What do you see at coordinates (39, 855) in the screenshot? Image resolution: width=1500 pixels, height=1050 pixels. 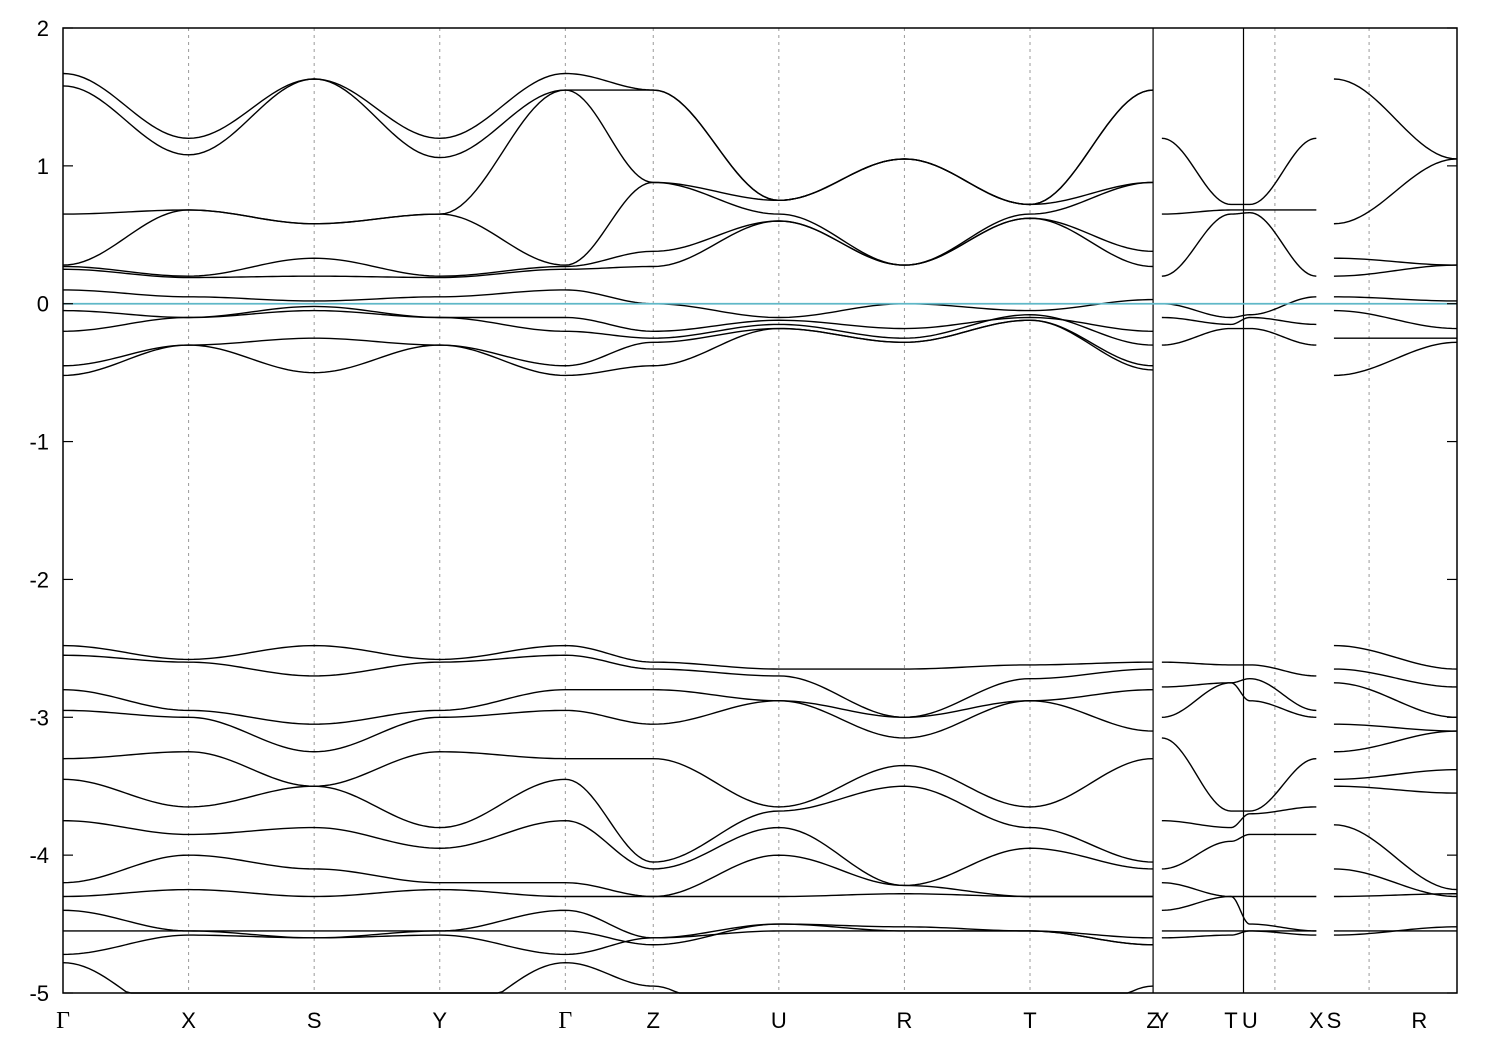 I see `y-tick-label: -4` at bounding box center [39, 855].